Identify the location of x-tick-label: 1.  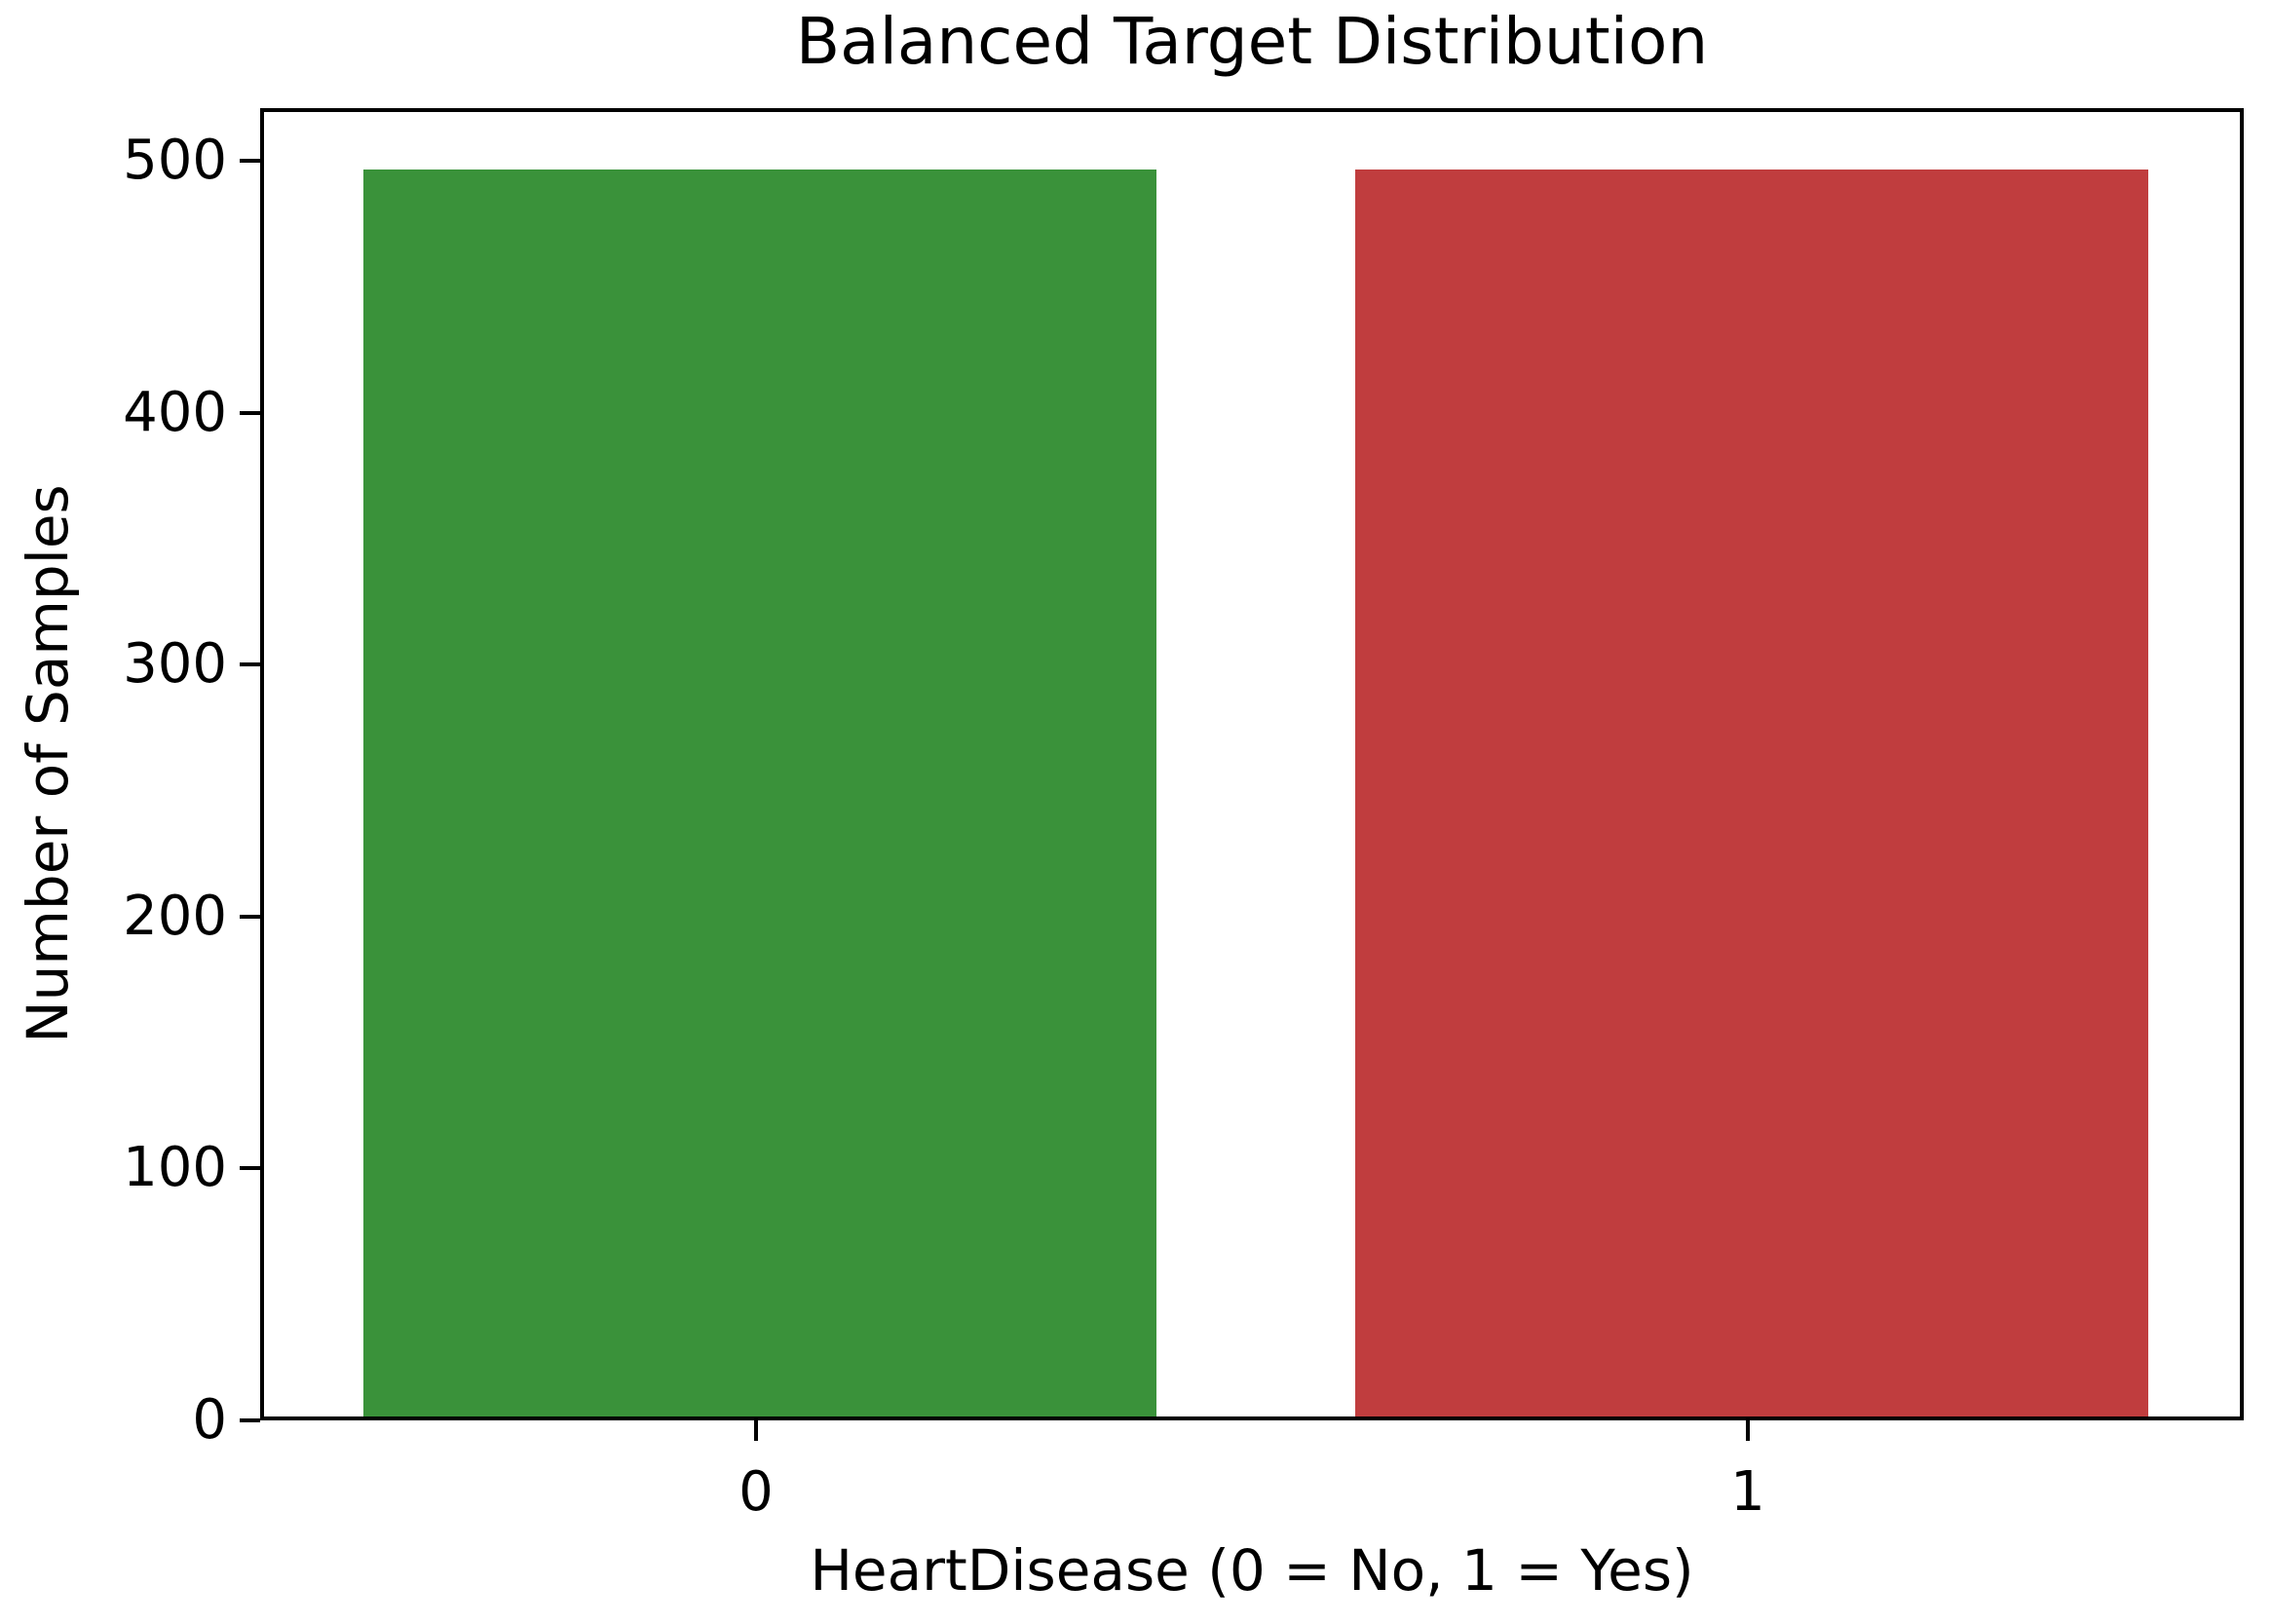
(1747, 1492).